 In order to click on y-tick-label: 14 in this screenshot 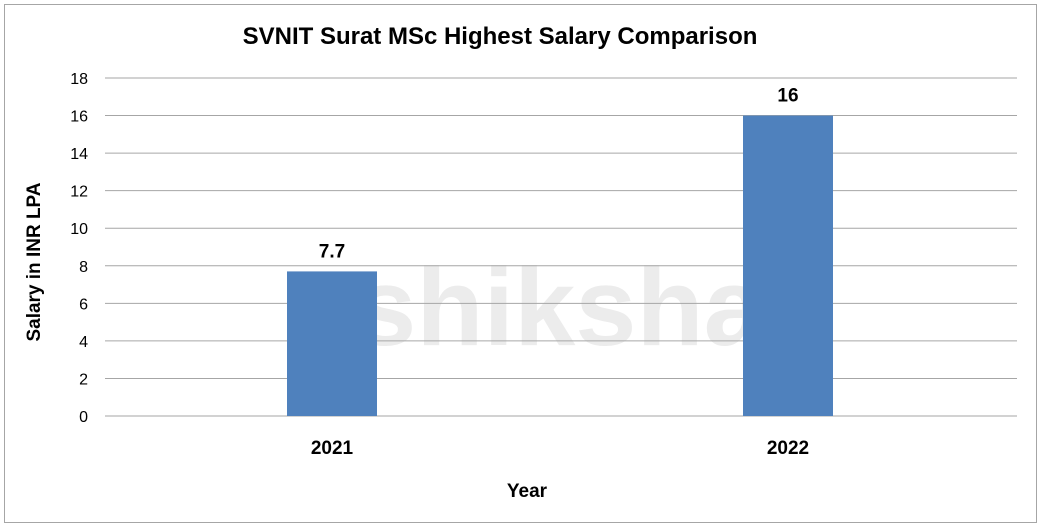, I will do `click(79, 154)`.